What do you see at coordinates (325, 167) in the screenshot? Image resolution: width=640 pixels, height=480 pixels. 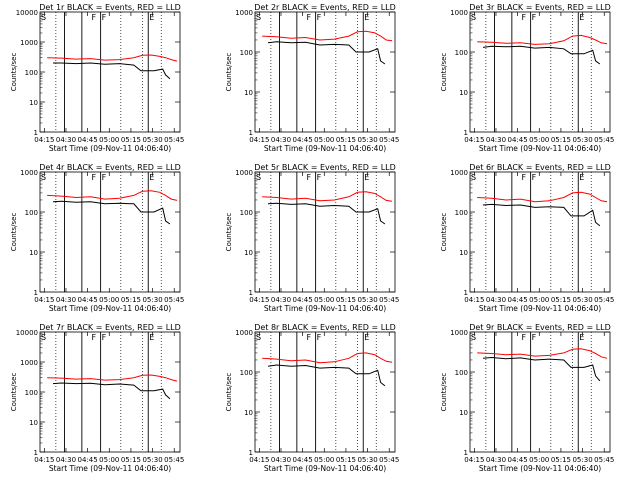 I see `panel-title: Det 5r BLACK = Events, RED = LLD` at bounding box center [325, 167].